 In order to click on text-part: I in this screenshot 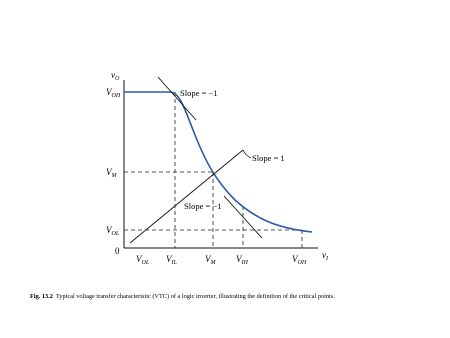, I will do `click(327, 259)`.